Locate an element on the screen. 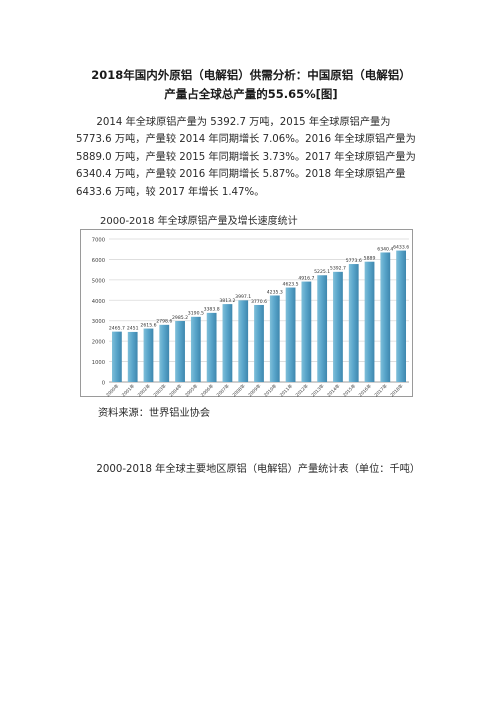  x-tick-label: 2016年 is located at coordinates (365, 390).